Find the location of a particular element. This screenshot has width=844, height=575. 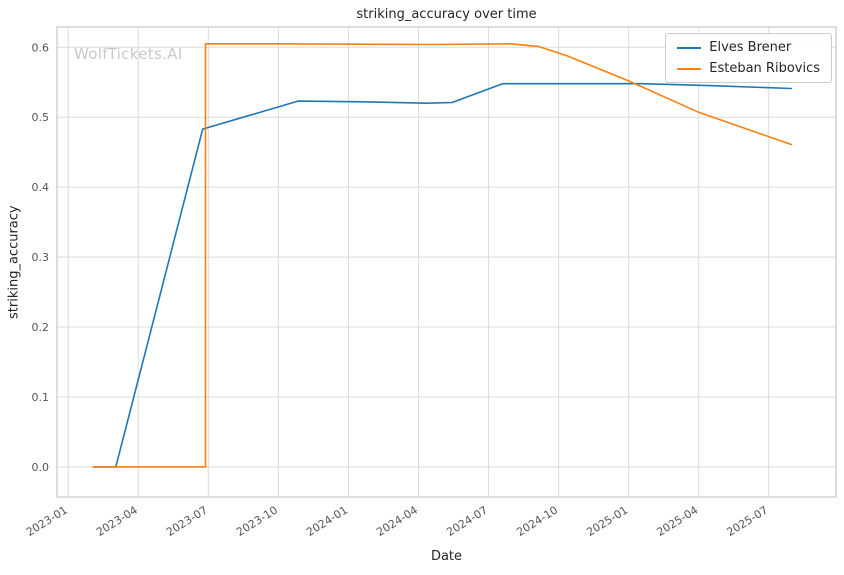

x-tick-label: 2023-07 is located at coordinates (187, 521).